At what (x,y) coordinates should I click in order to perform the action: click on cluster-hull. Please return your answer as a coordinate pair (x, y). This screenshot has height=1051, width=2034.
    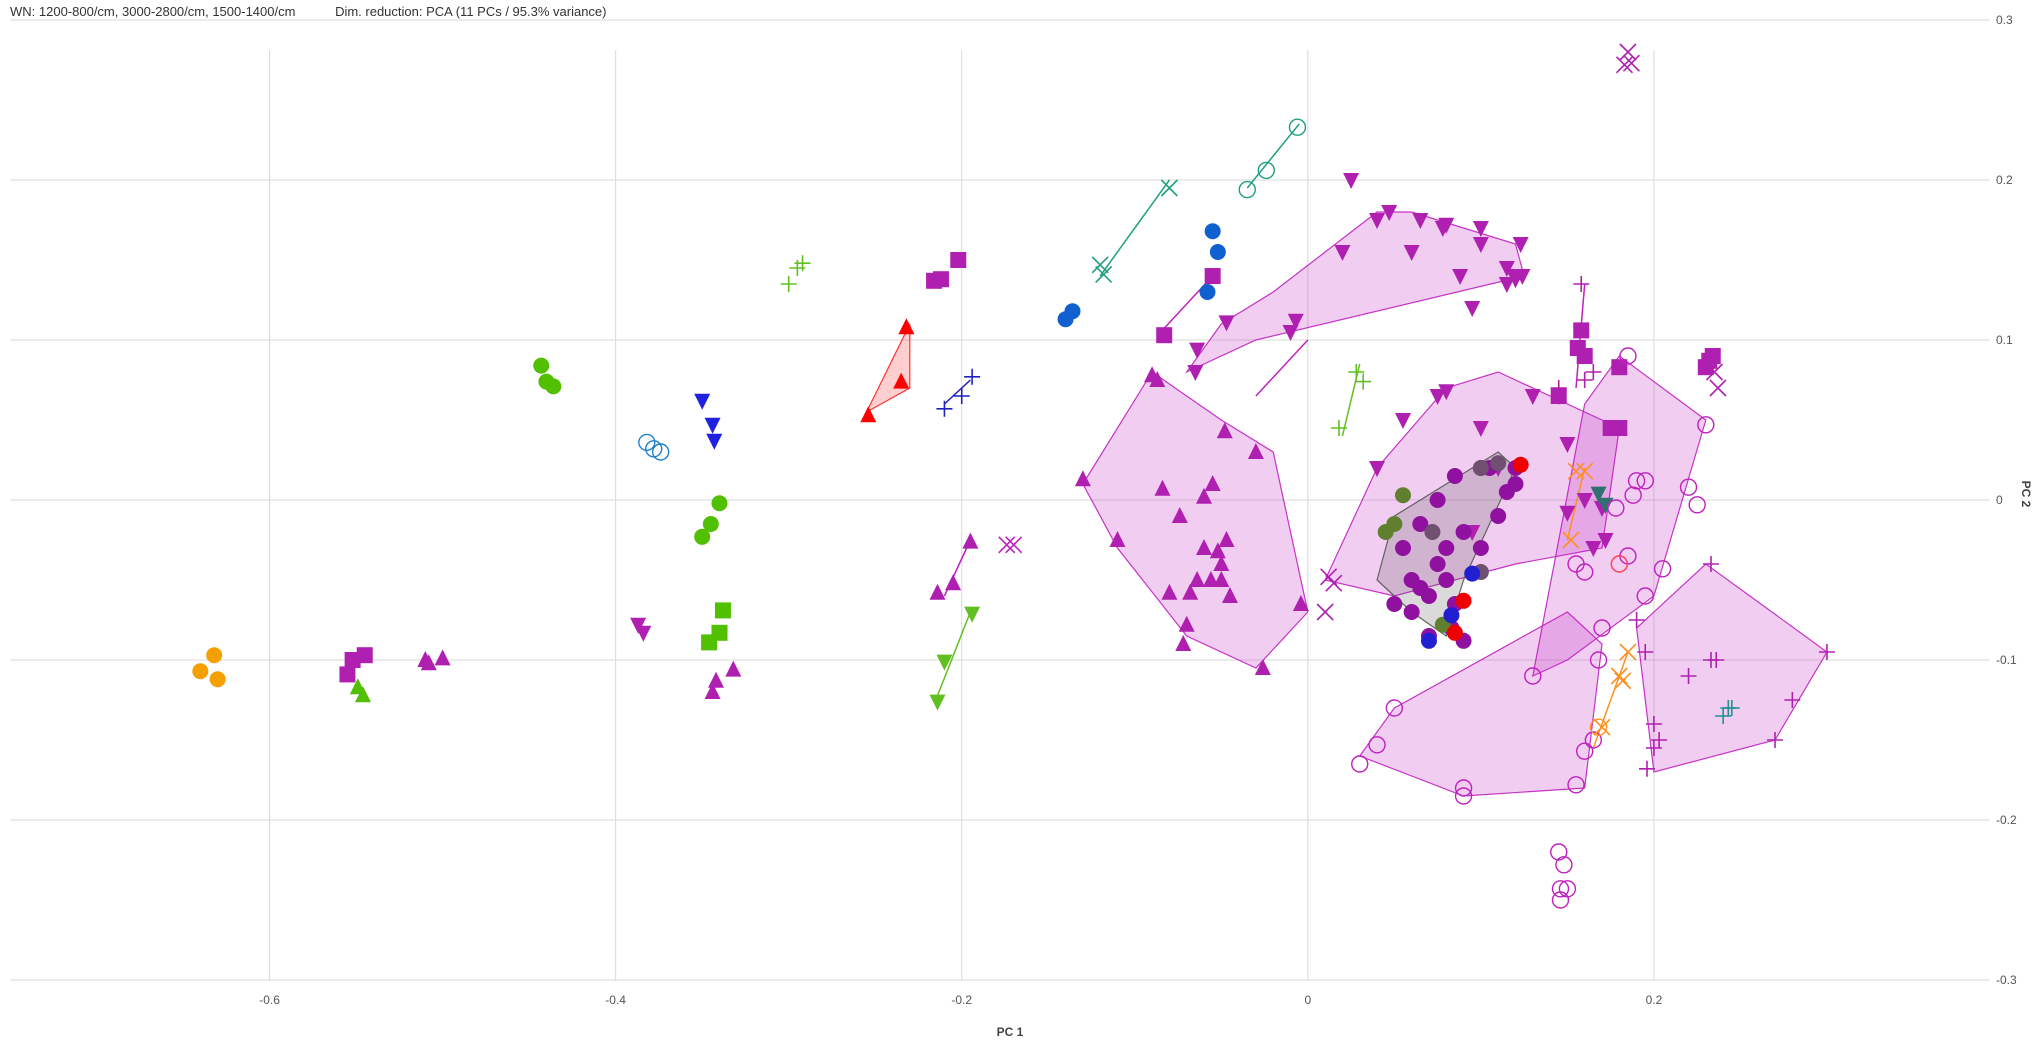
    Looking at the image, I should click on (1195, 520).